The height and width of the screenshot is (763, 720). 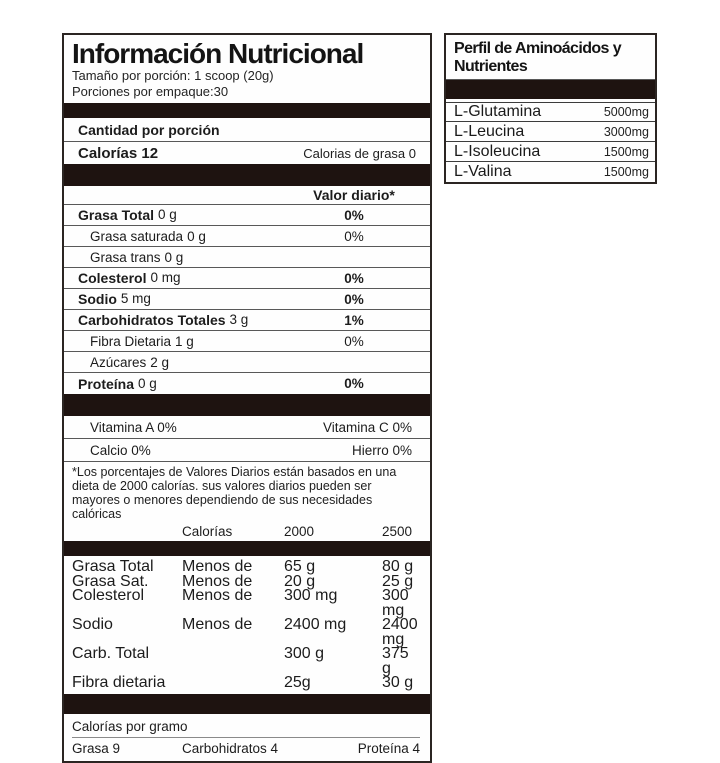 I want to click on nutrient-name: Carbohidratos Totales, so click(x=152, y=320).